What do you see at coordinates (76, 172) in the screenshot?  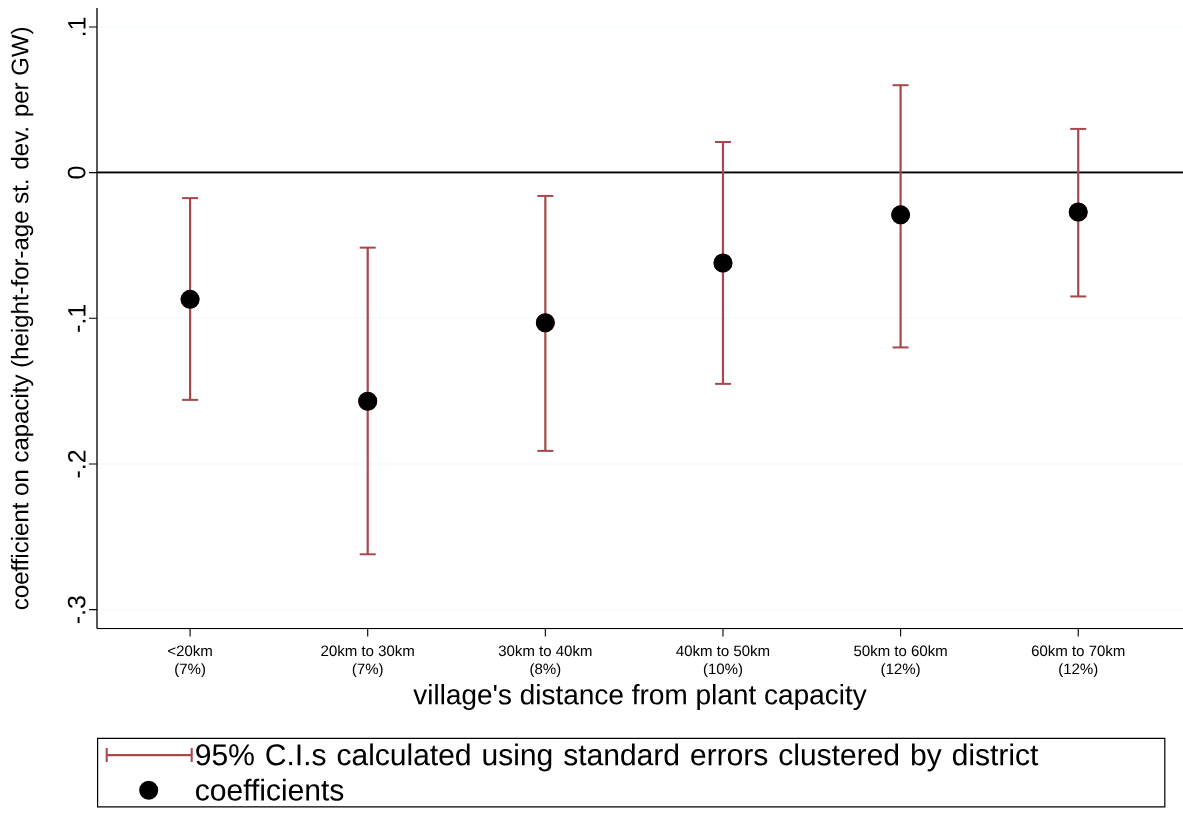 I see `y-tick-label: 0` at bounding box center [76, 172].